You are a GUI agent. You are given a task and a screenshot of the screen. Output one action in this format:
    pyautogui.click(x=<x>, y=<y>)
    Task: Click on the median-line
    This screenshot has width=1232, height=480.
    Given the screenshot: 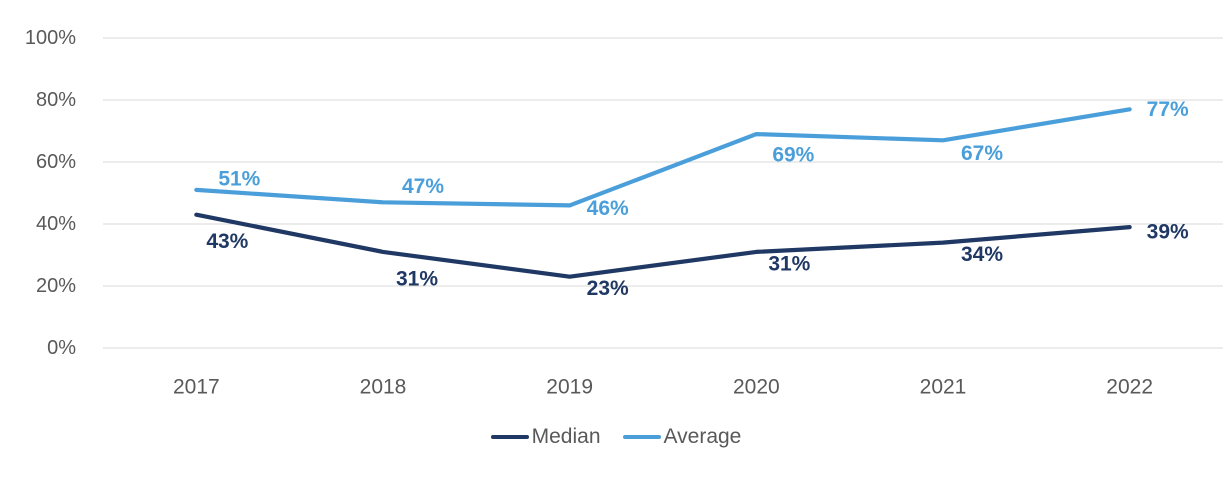 What is the action you would take?
    pyautogui.click(x=663, y=245)
    